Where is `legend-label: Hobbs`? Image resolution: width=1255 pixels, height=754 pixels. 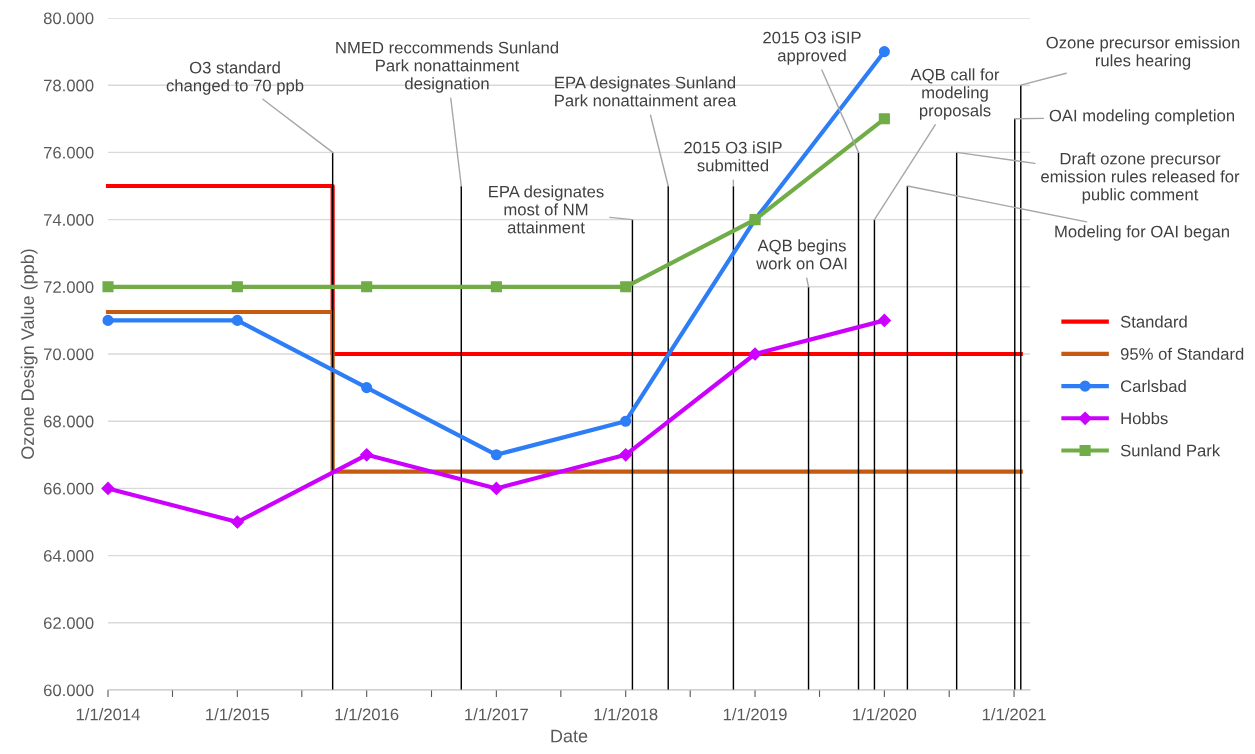 legend-label: Hobbs is located at coordinates (1144, 418).